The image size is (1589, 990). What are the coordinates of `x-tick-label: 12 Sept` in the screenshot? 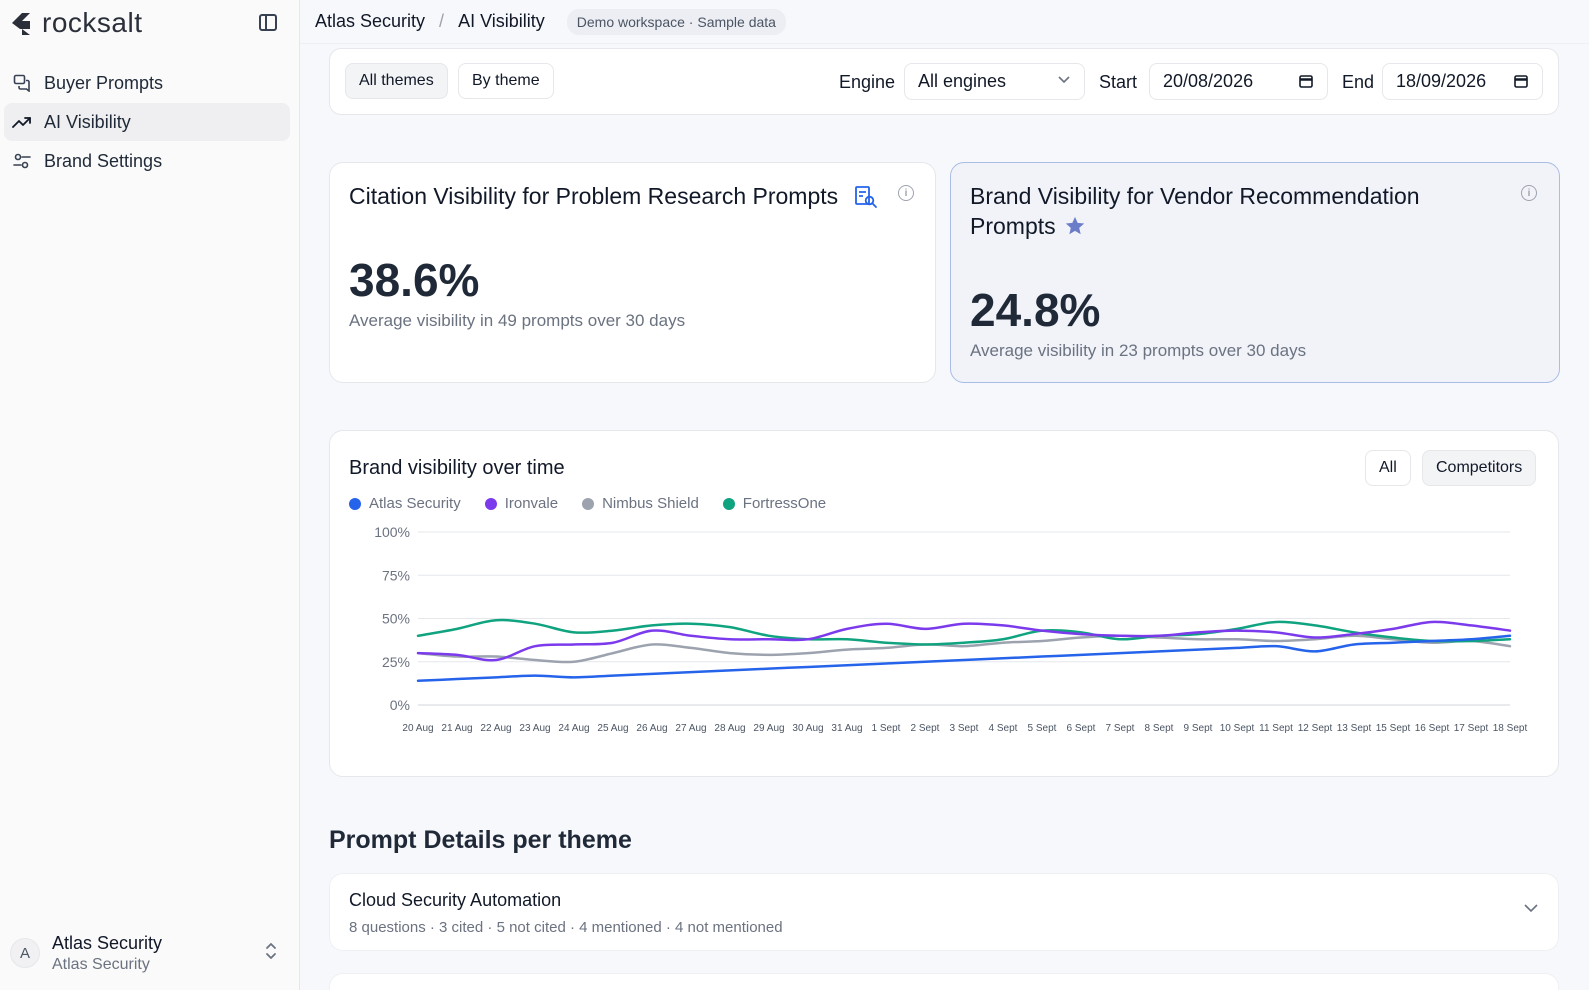 It's located at (1315, 728).